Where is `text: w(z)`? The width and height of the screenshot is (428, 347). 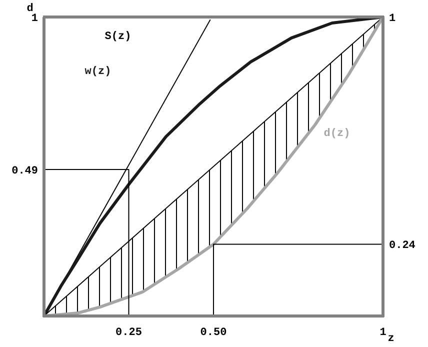
text: w(z) is located at coordinates (98, 72).